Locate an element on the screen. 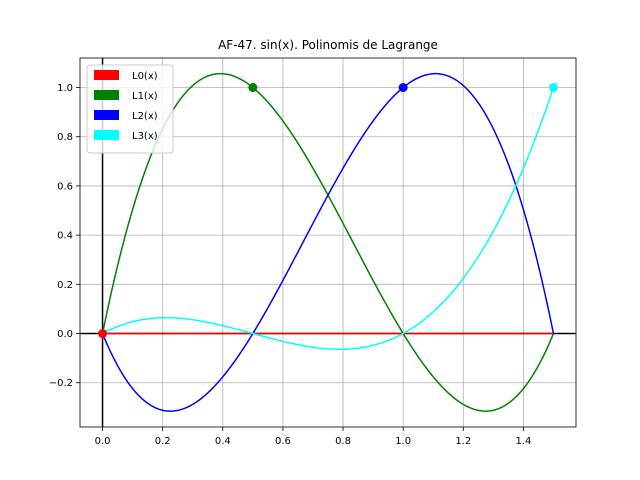 The height and width of the screenshot is (480, 640). legend-label: L1(x) is located at coordinates (145, 96).